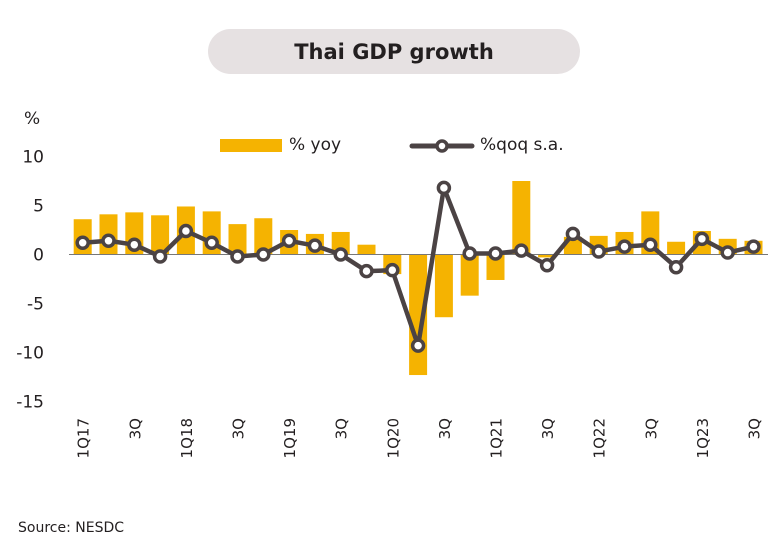 This screenshot has height=554, width=780. Describe the element at coordinates (443, 286) in the screenshot. I see `bar-yoy-3Q20` at that location.